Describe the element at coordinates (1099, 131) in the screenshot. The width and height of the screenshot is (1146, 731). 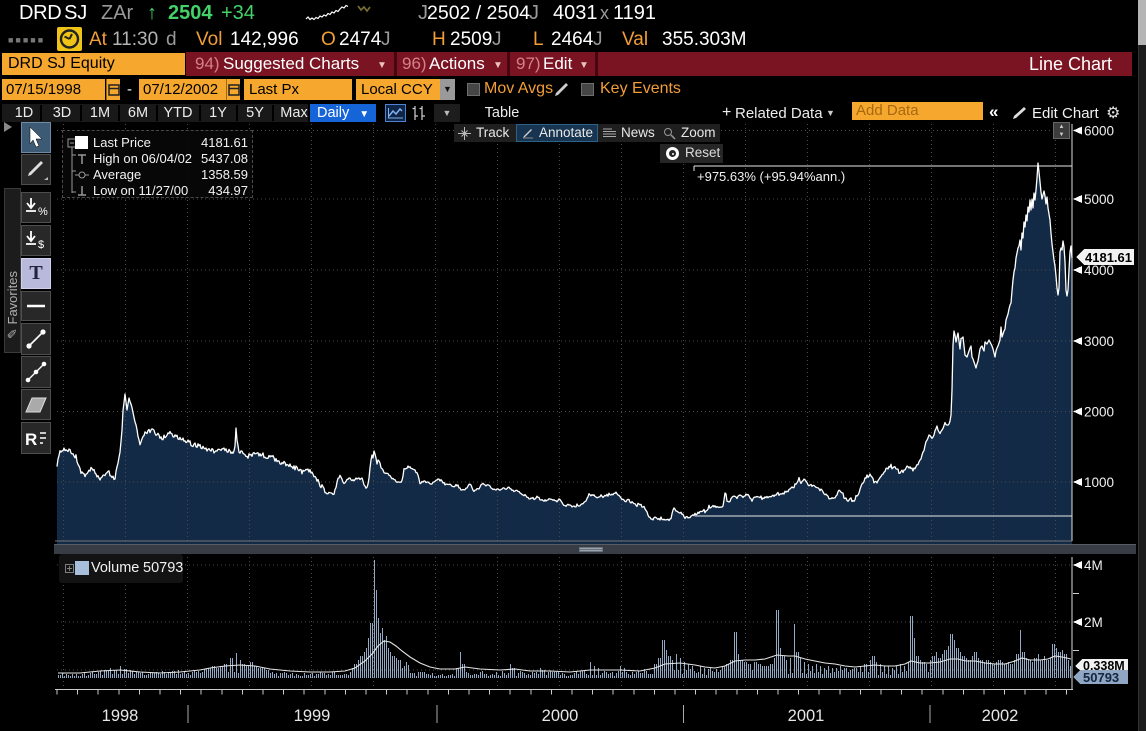
I see `svg-text: 6000` at that location.